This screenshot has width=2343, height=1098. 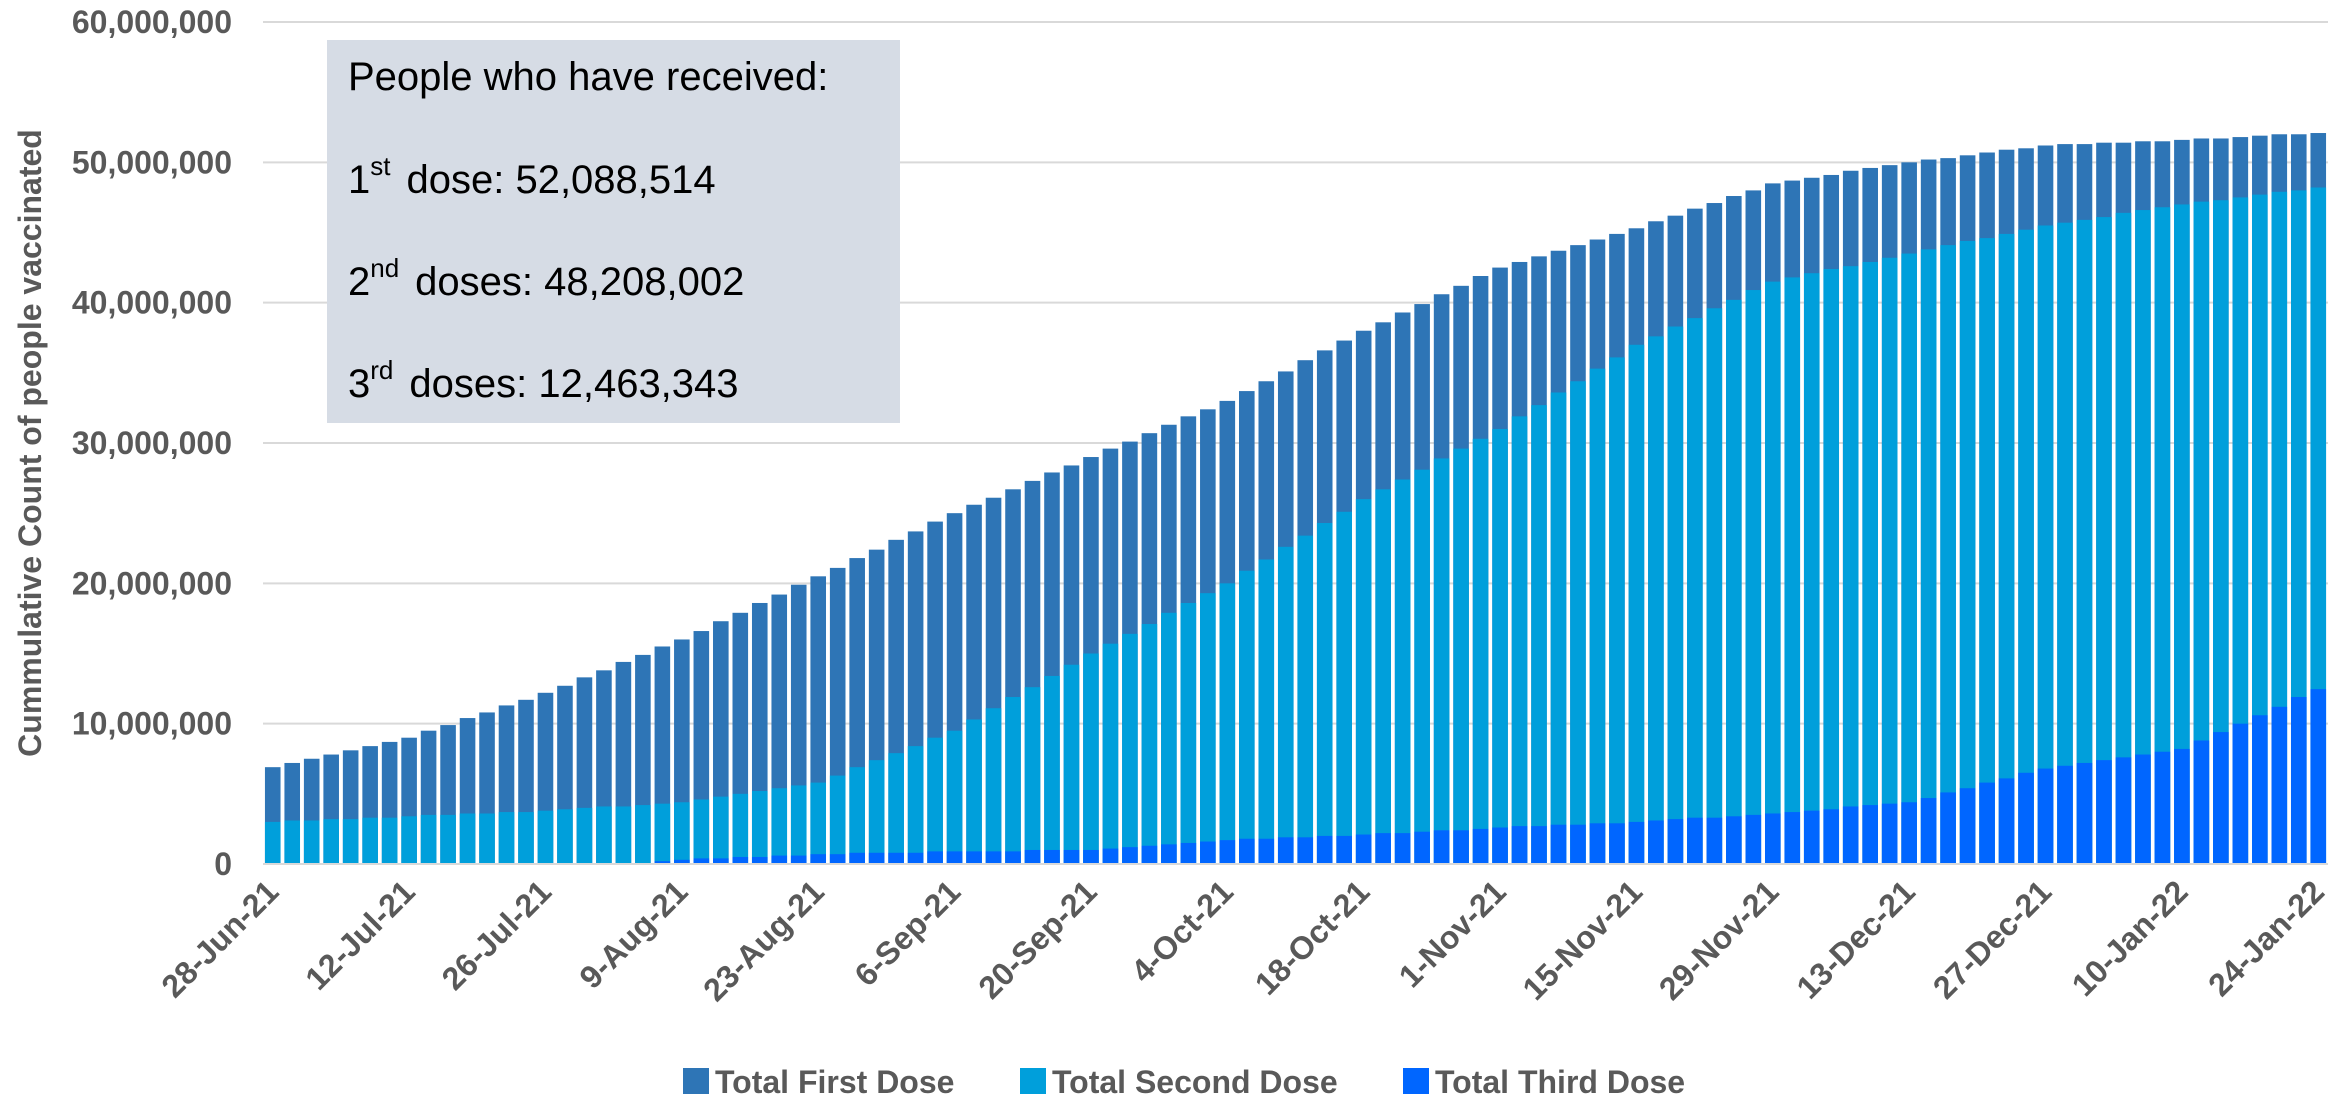 What do you see at coordinates (573, 384) in the screenshot?
I see `annotation-text: doses: 12,463,343` at bounding box center [573, 384].